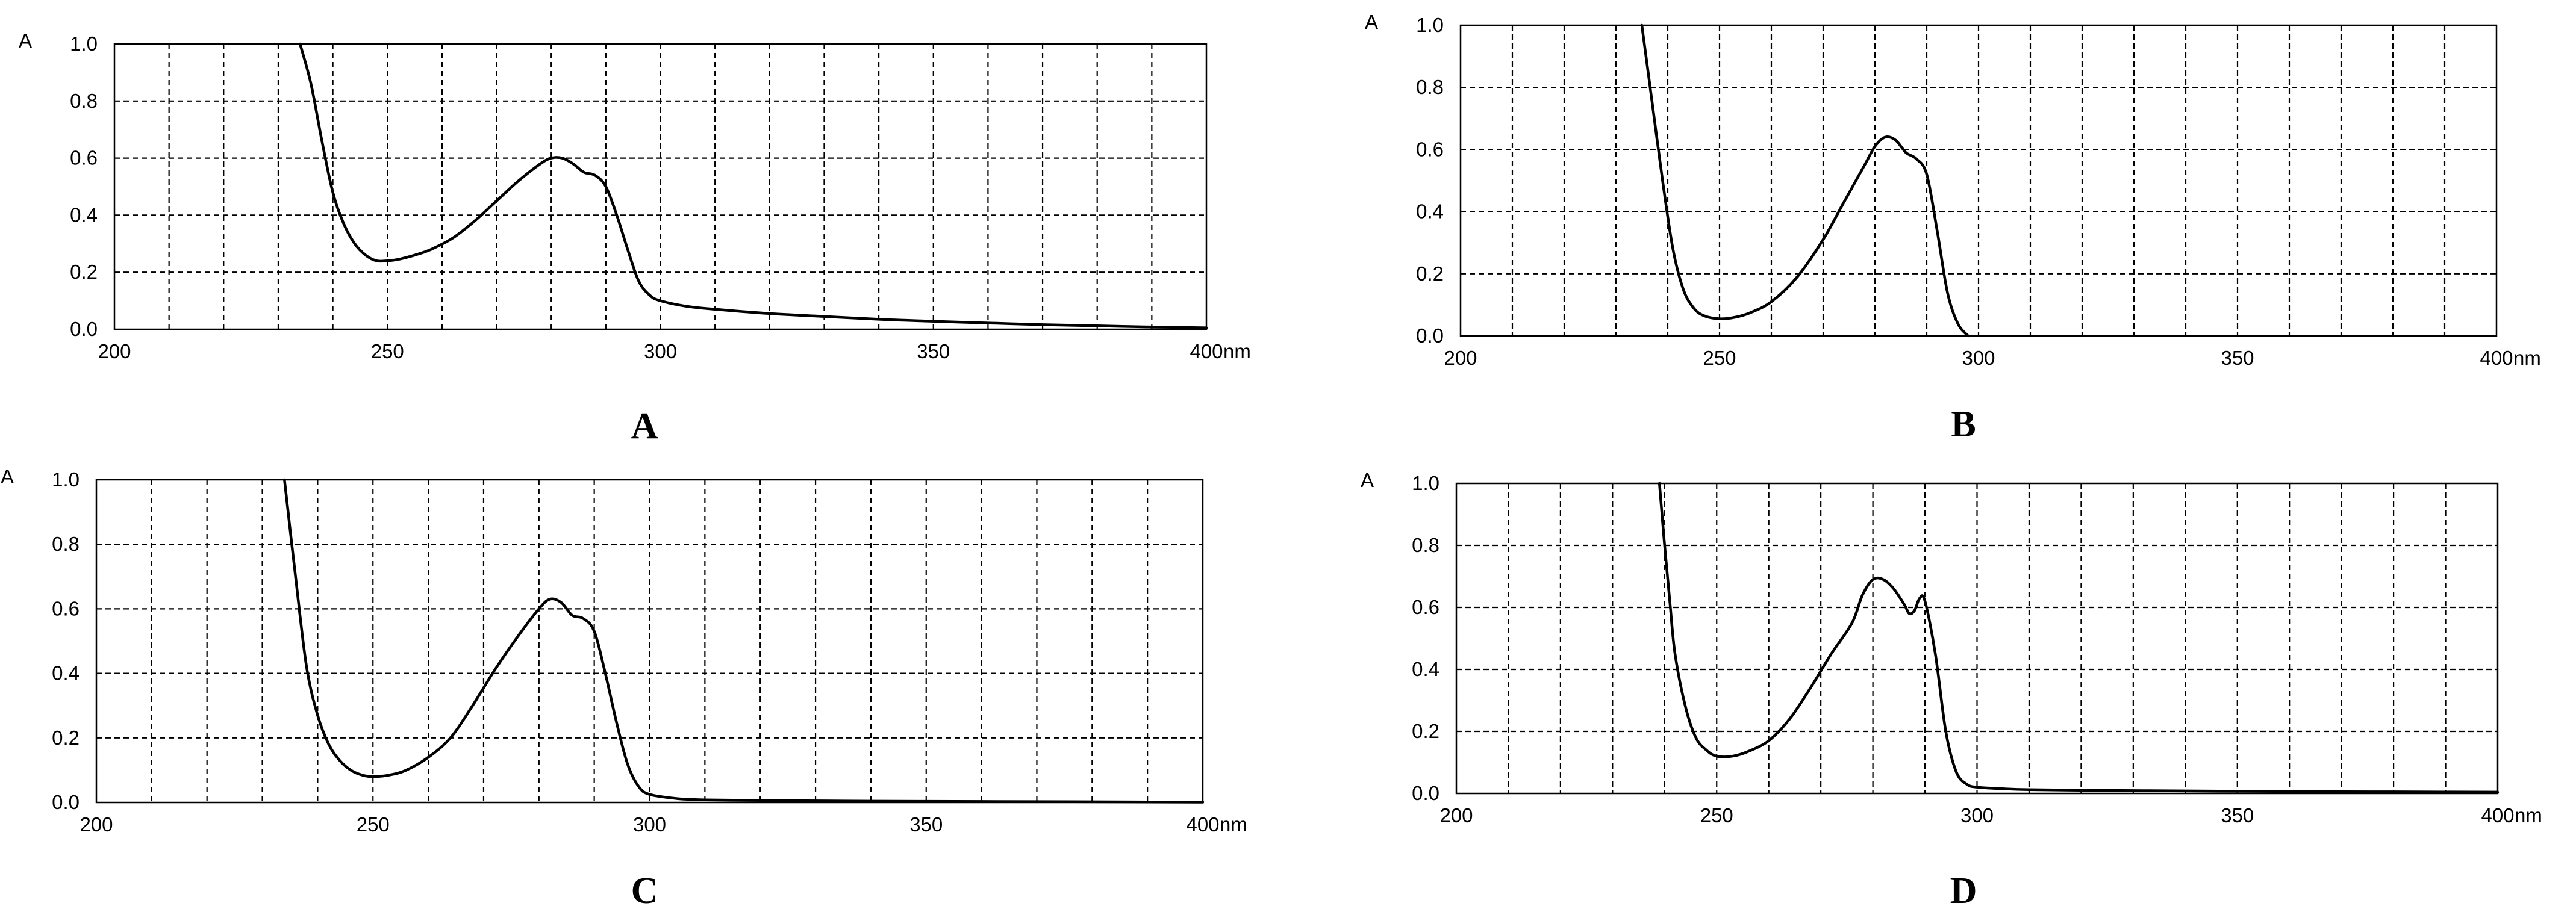 This screenshot has width=2576, height=912. I want to click on panel-c-xtick-250: 250, so click(373, 824).